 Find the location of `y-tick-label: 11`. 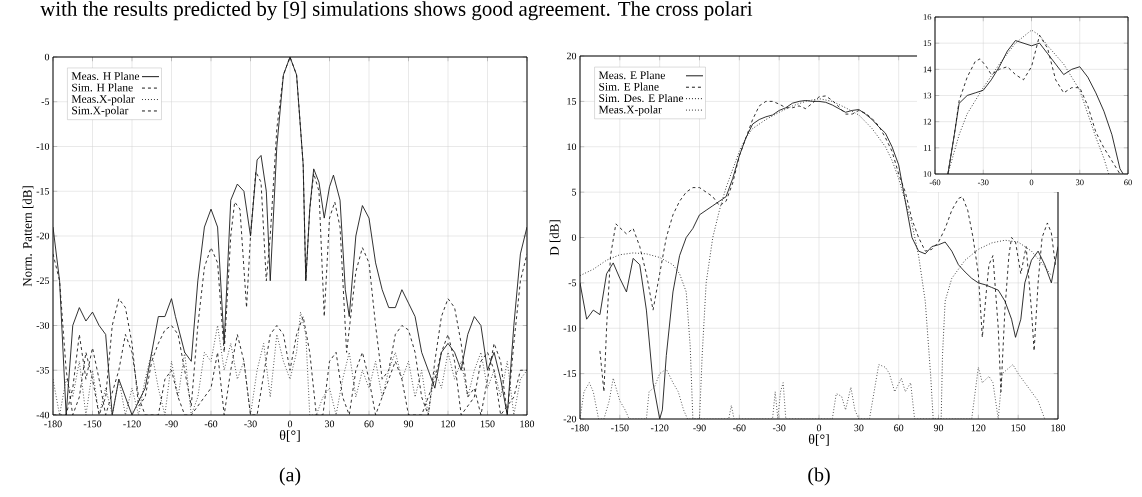

y-tick-label: 11 is located at coordinates (927, 148).